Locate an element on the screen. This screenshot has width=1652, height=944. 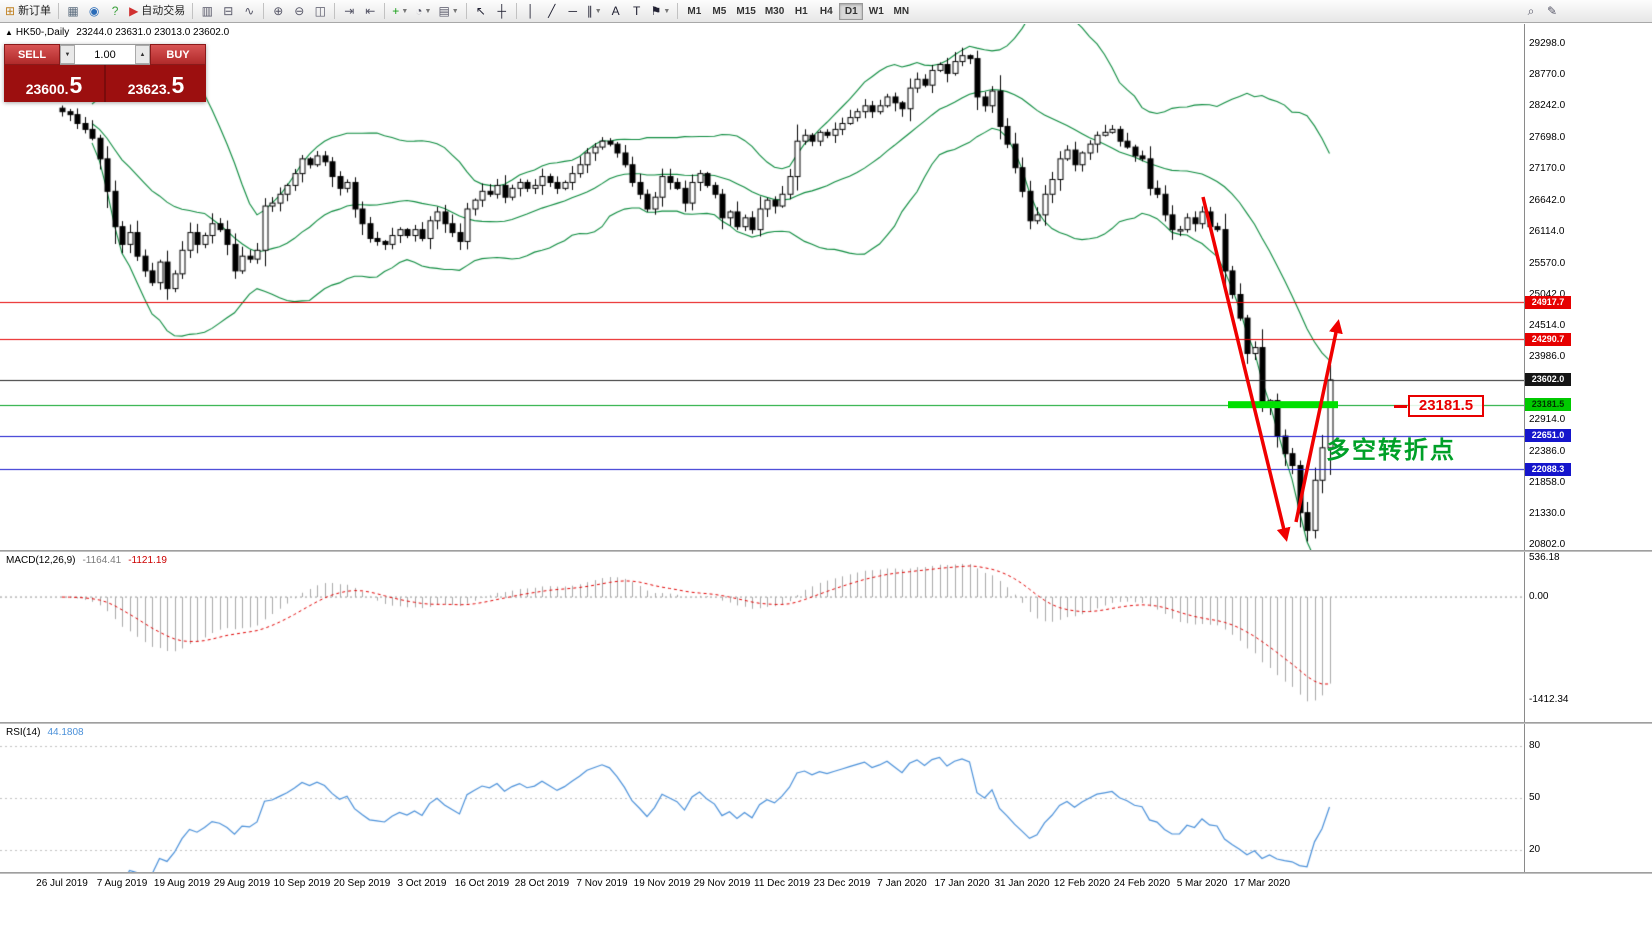
price-scale-label: 21858.0 is located at coordinates (1547, 482).